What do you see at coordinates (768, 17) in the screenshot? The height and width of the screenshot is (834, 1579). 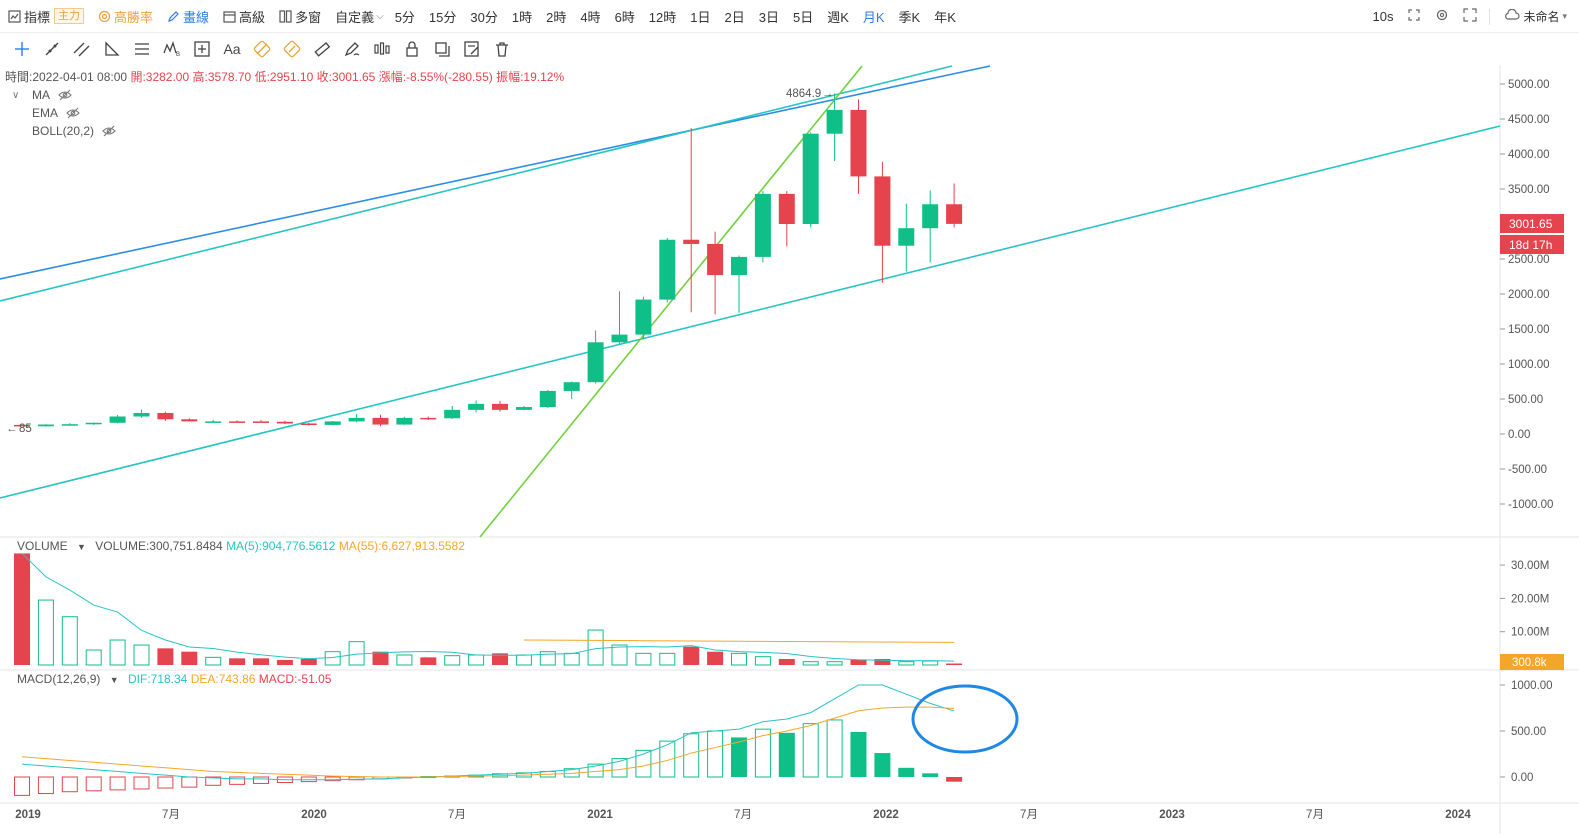 I see `period-10: 3日` at bounding box center [768, 17].